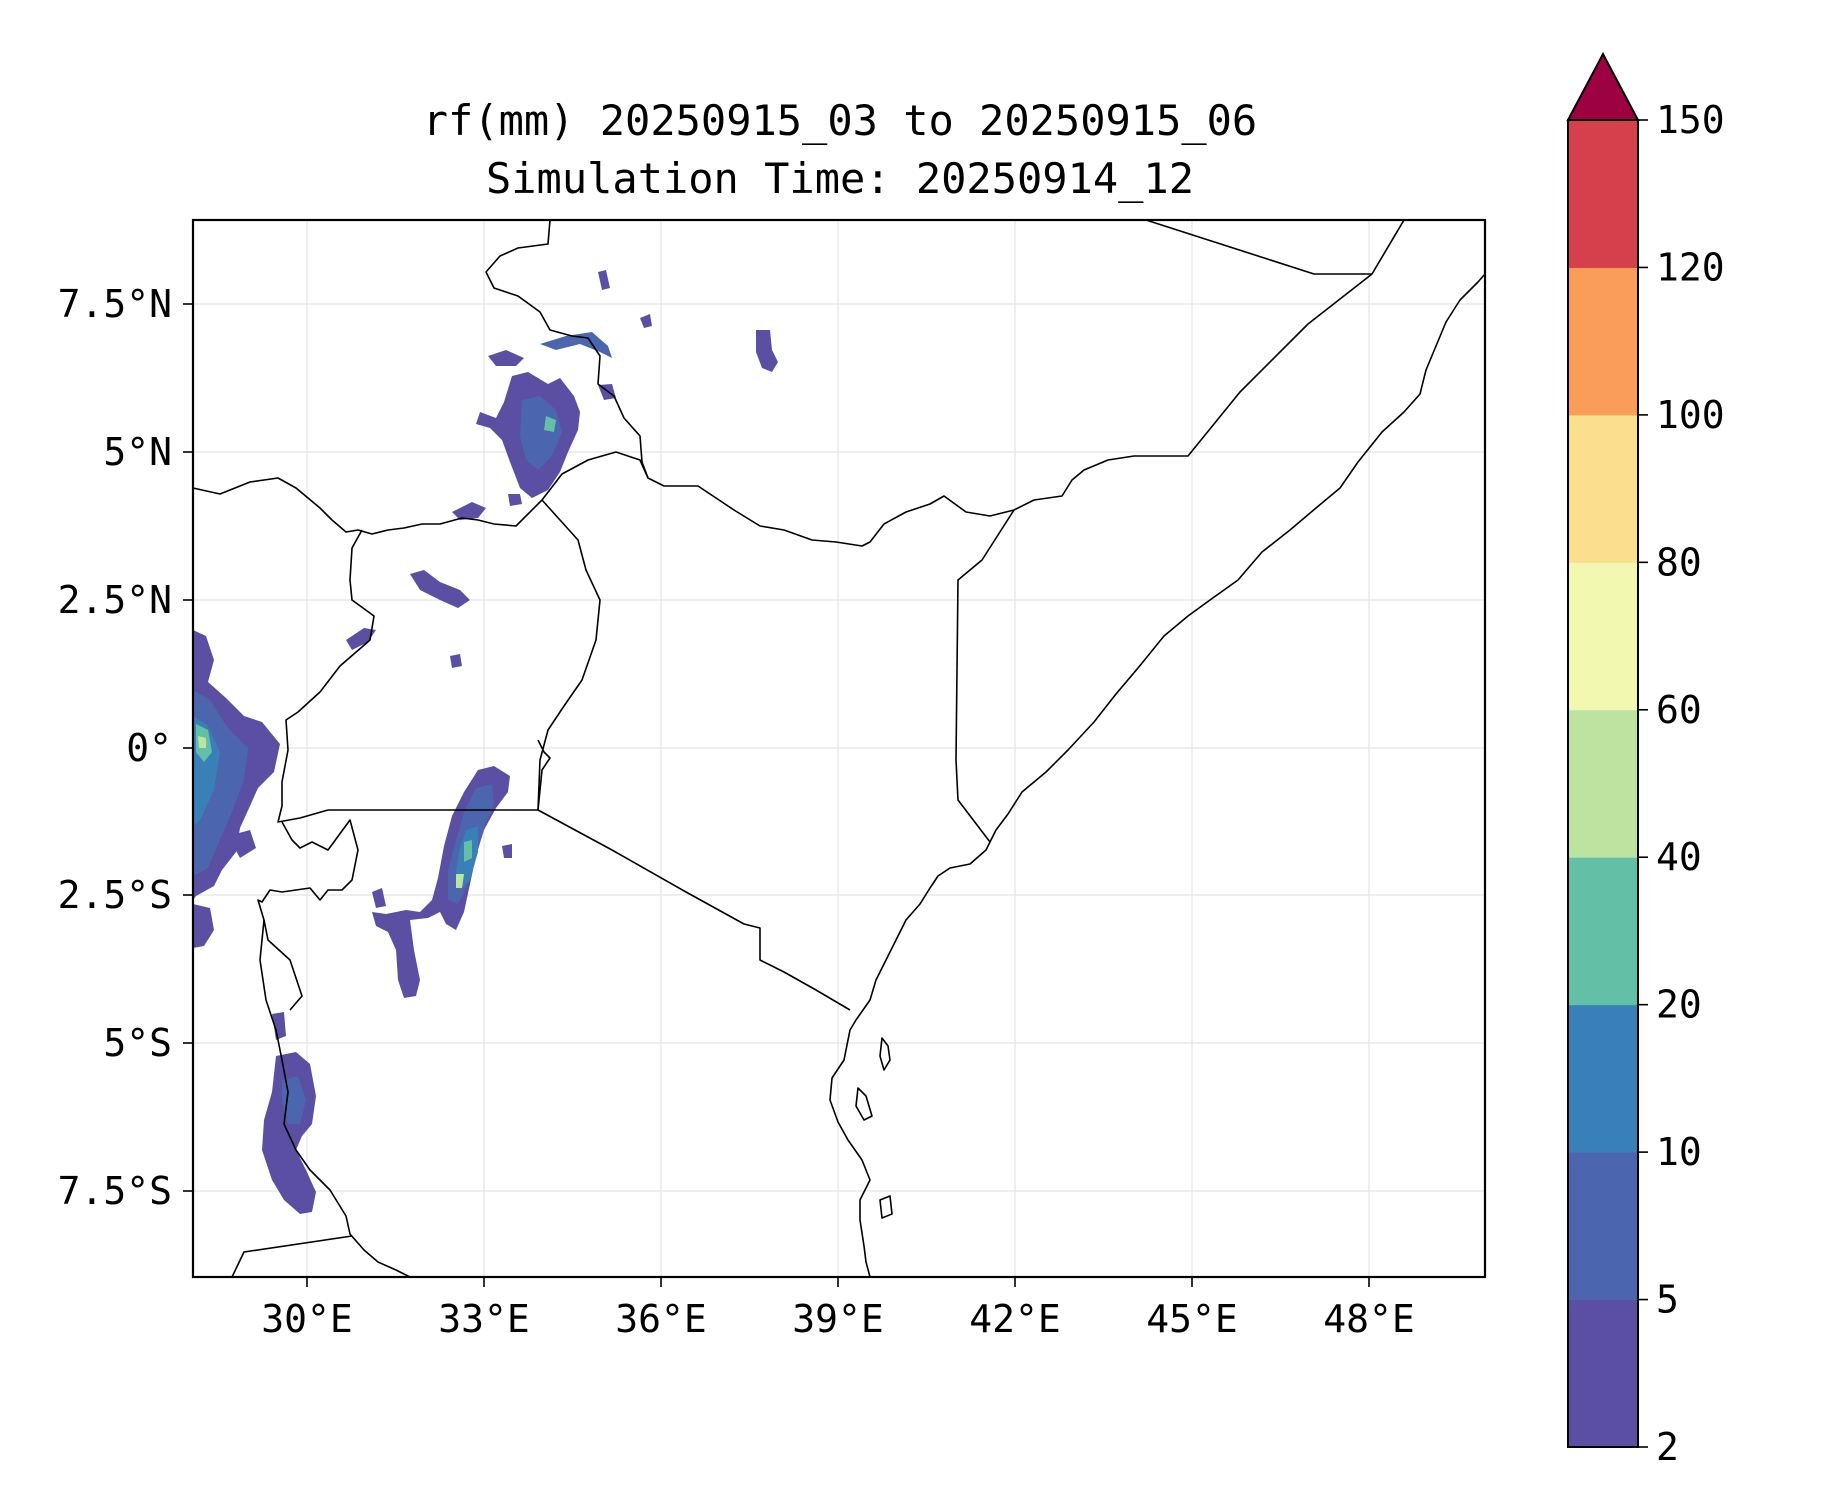 This screenshot has height=1500, width=1833. I want to click on y-tick-label: 2.5°N, so click(115, 600).